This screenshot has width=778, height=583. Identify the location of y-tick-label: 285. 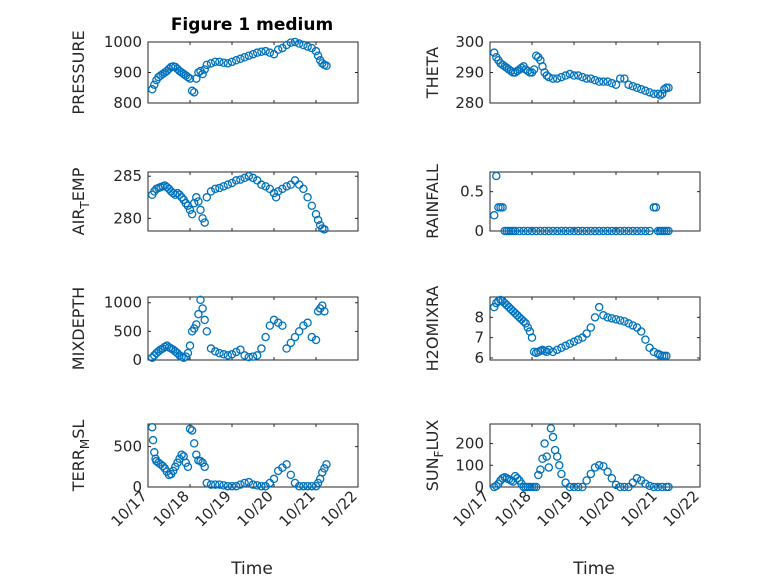
(127, 176).